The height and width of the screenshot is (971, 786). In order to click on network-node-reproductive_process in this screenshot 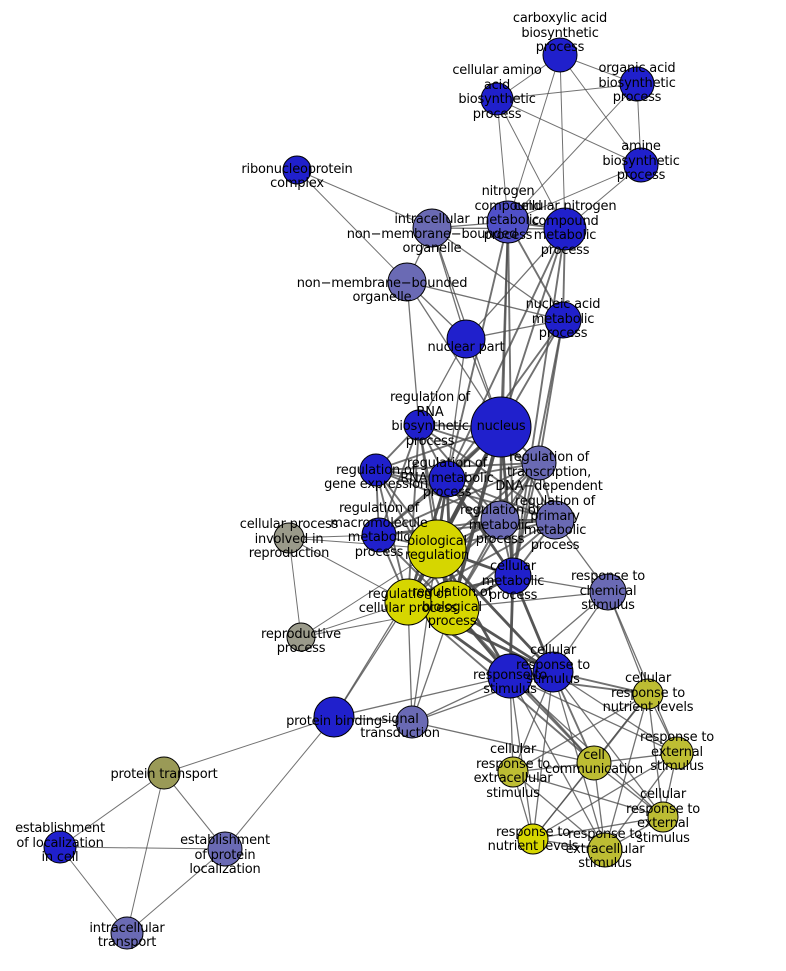, I will do `click(301, 637)`.